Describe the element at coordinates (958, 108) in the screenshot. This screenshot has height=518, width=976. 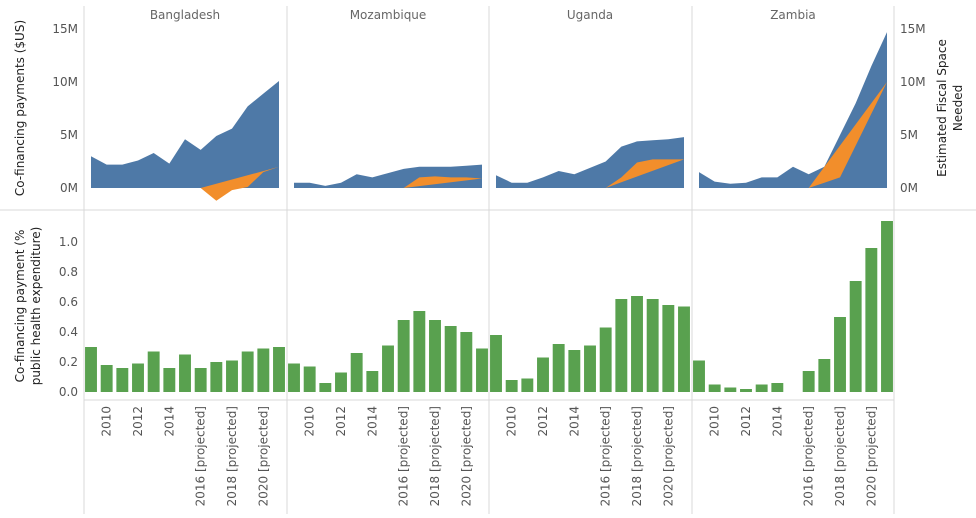
I see `right-y-axis-title: Needed` at that location.